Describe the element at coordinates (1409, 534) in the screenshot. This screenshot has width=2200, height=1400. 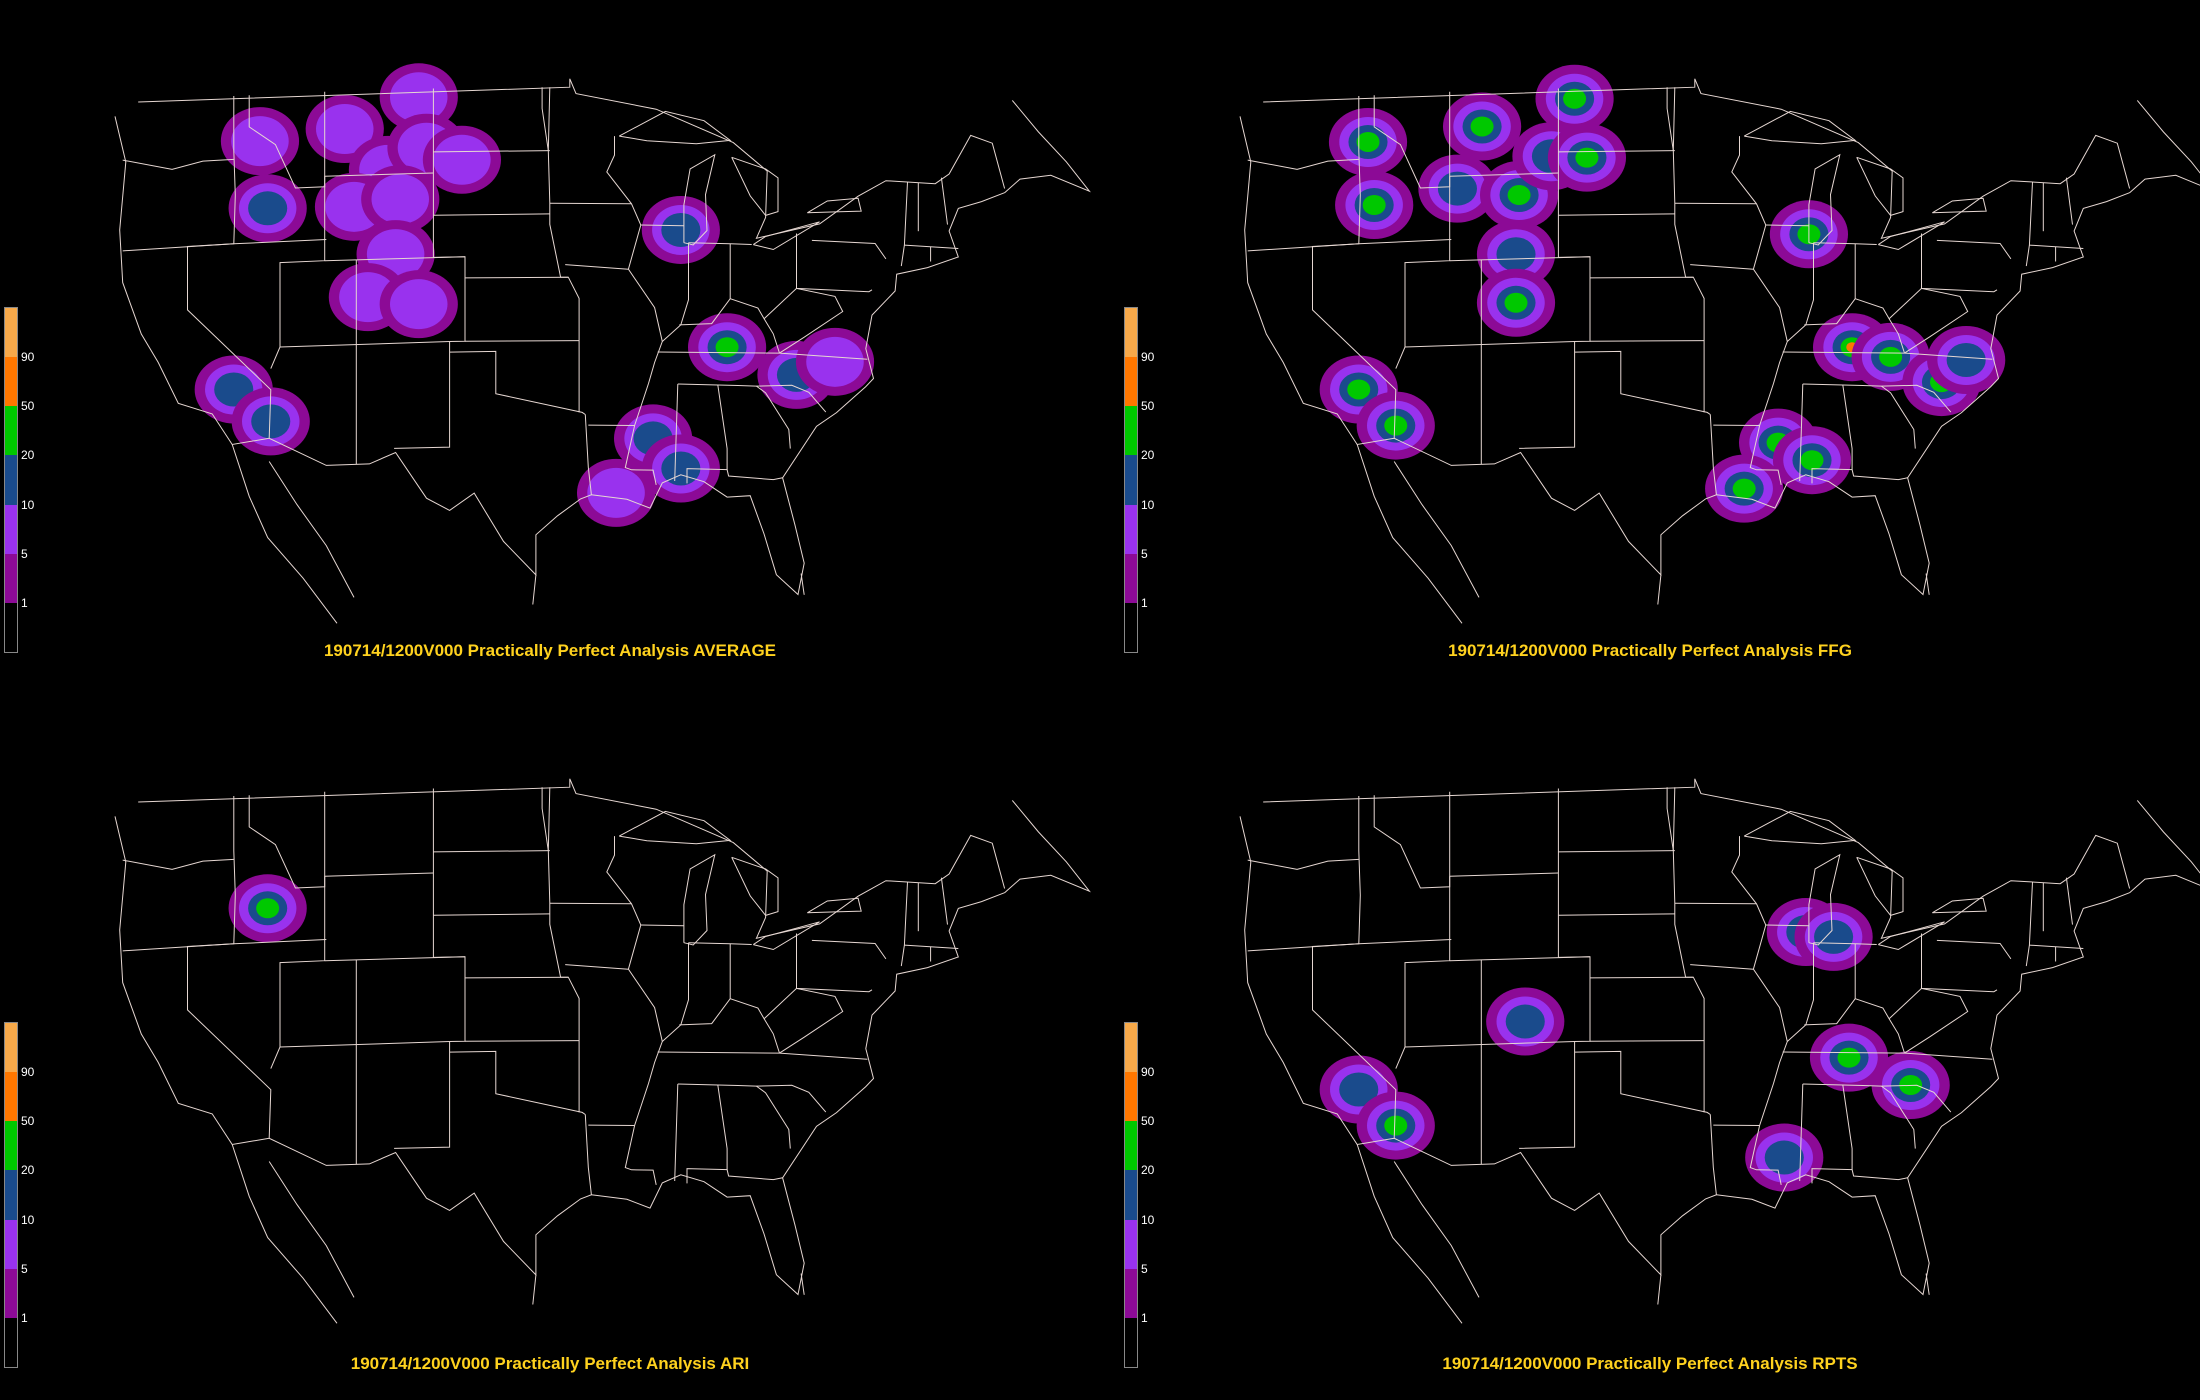
I see `baja-coast` at that location.